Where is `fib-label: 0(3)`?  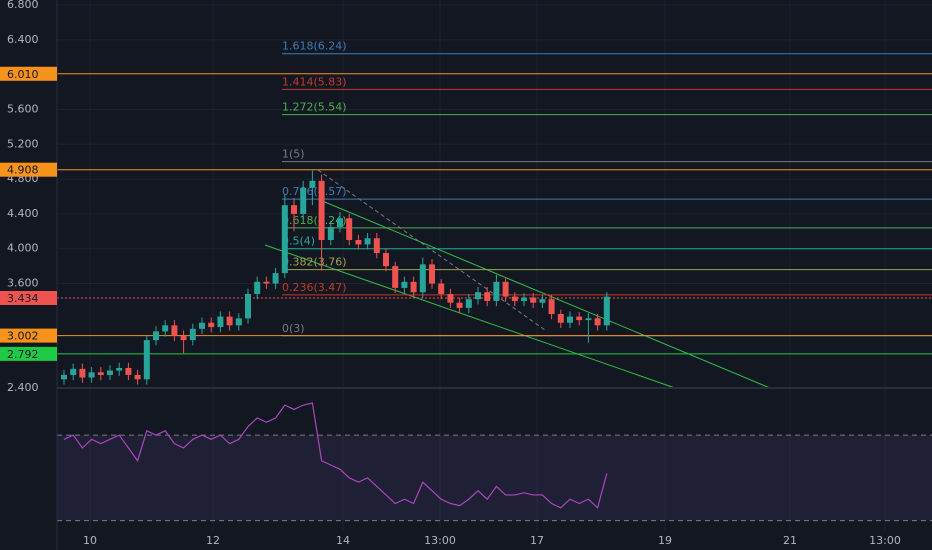
fib-label: 0(3) is located at coordinates (293, 328).